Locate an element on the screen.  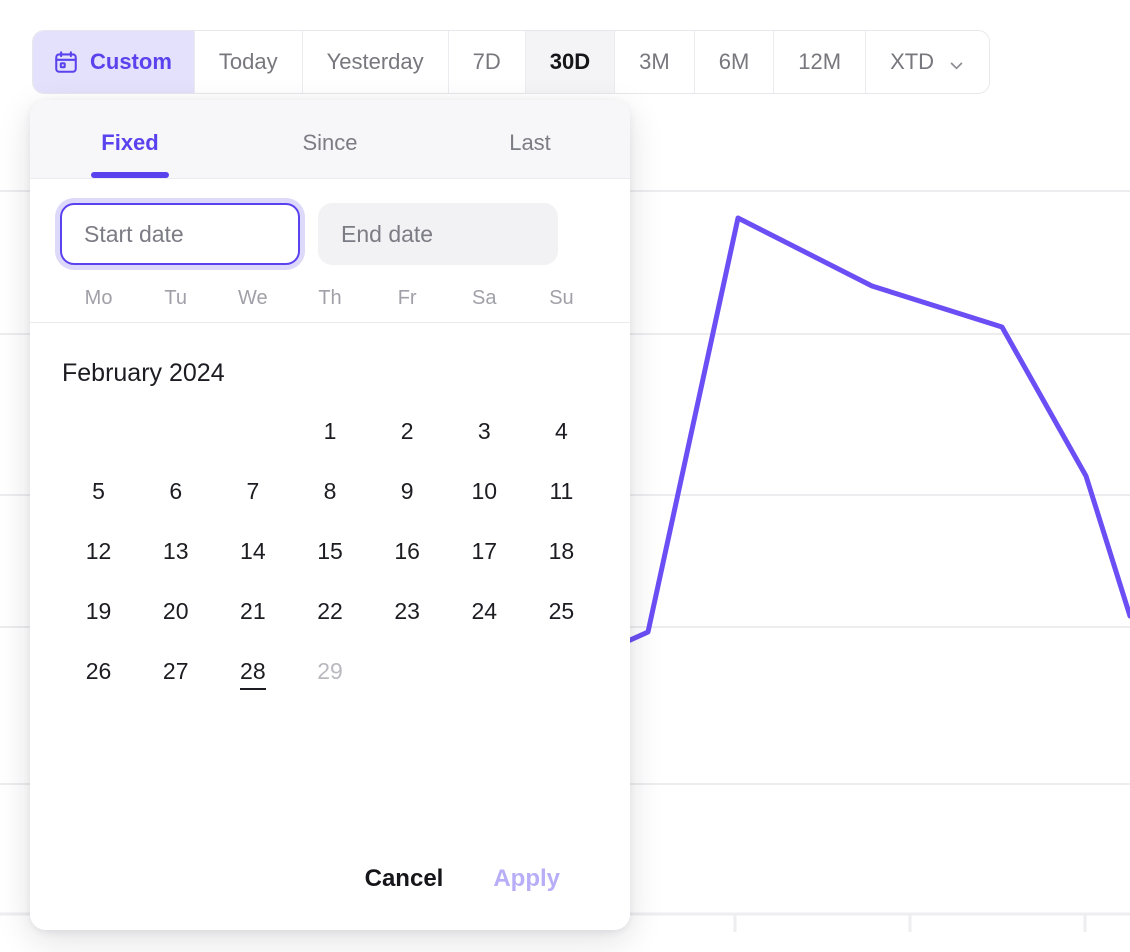
calendar-day: 7 is located at coordinates (253, 491).